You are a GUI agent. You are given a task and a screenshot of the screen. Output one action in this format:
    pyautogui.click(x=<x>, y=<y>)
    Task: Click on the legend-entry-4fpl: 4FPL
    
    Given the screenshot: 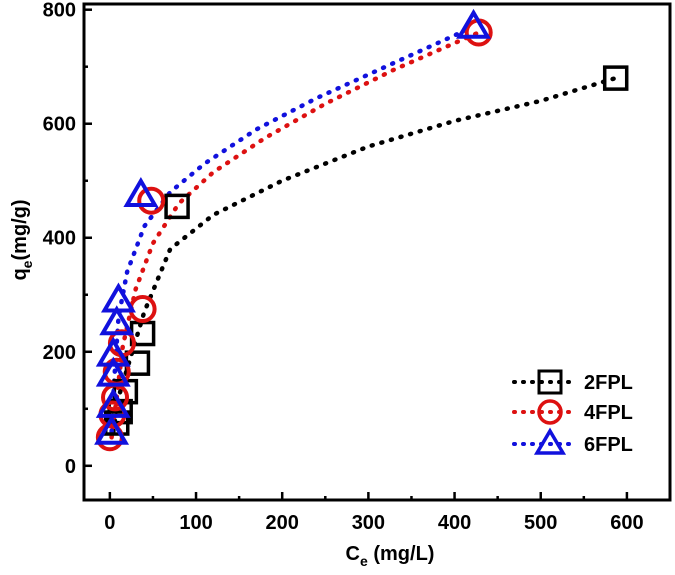 What is the action you would take?
    pyautogui.click(x=572, y=412)
    